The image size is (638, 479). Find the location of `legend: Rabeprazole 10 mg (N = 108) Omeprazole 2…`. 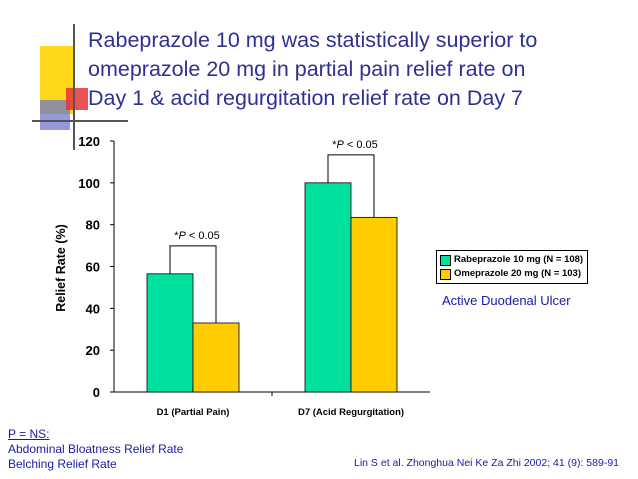

legend: Rabeprazole 10 mg (N = 108) Omeprazole 2… is located at coordinates (512, 267).